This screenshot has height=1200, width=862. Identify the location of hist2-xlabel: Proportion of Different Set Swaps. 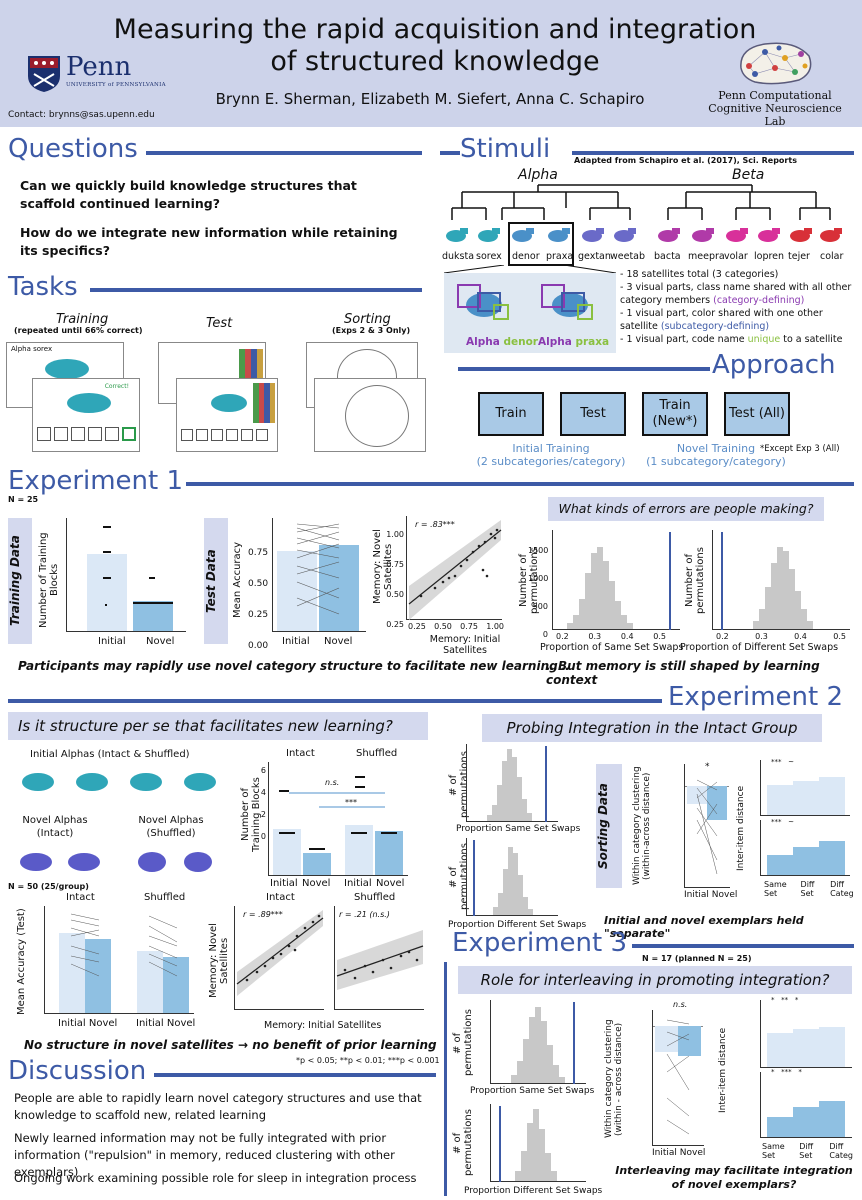
(759, 647).